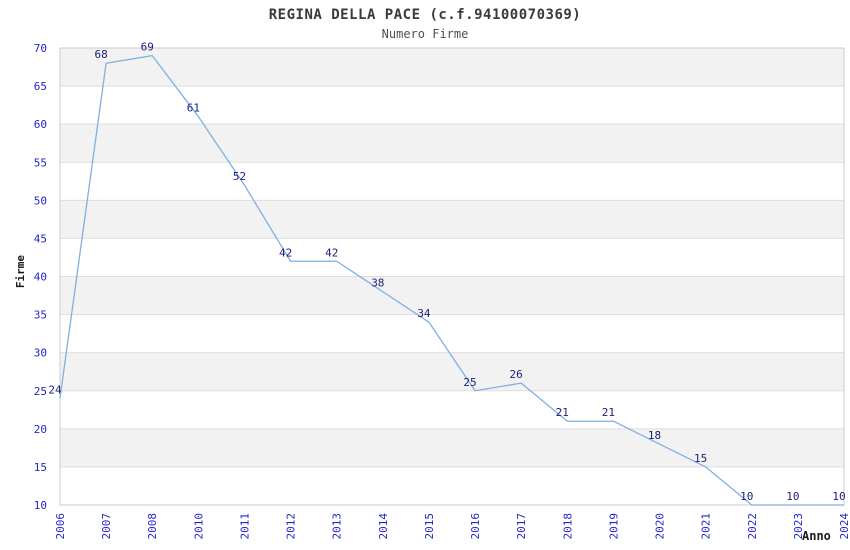 The width and height of the screenshot is (850, 550). Describe the element at coordinates (424, 313) in the screenshot. I see `data-label: 34` at that location.